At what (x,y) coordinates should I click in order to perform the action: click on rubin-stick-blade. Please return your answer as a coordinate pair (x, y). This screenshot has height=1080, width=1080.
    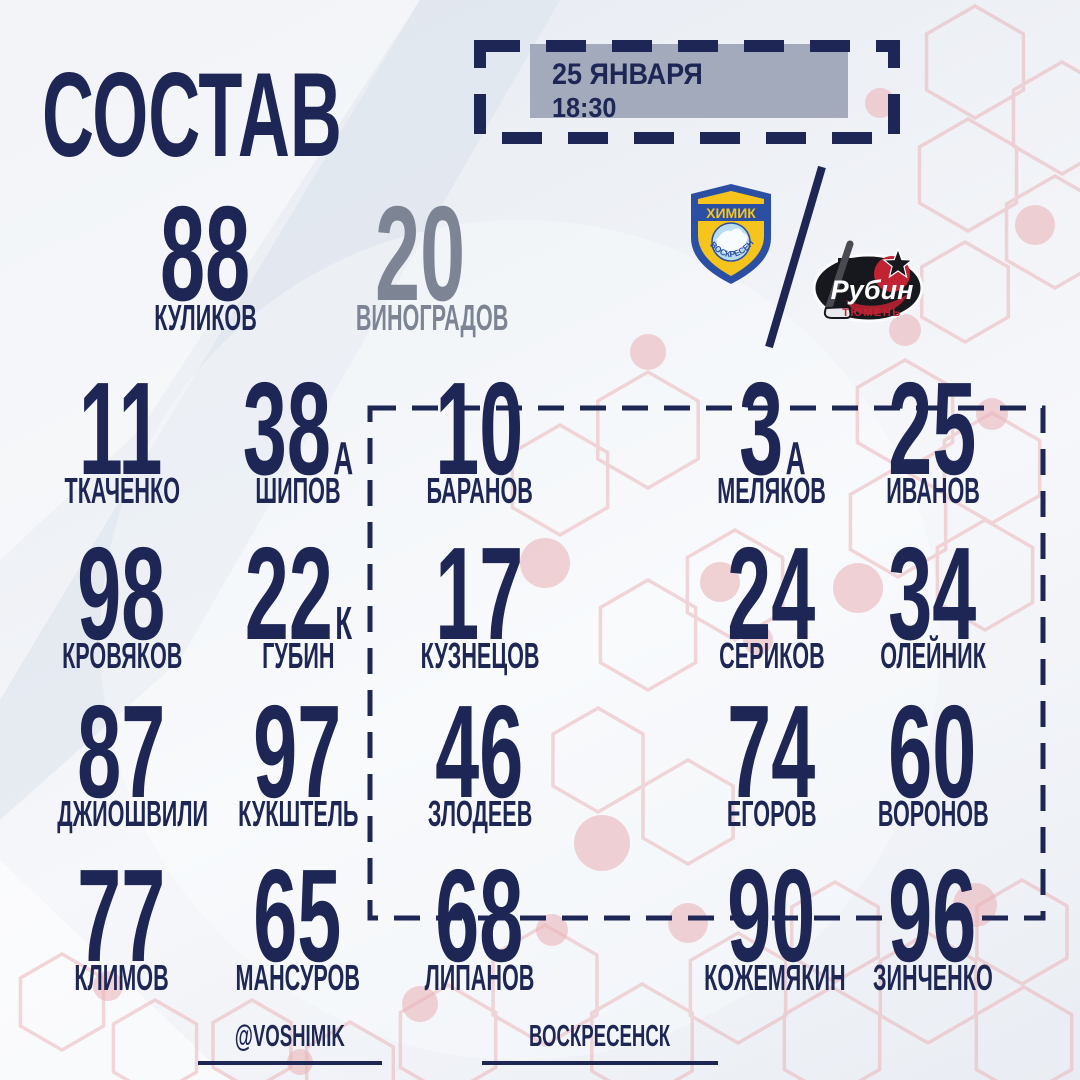
    Looking at the image, I should click on (837, 312).